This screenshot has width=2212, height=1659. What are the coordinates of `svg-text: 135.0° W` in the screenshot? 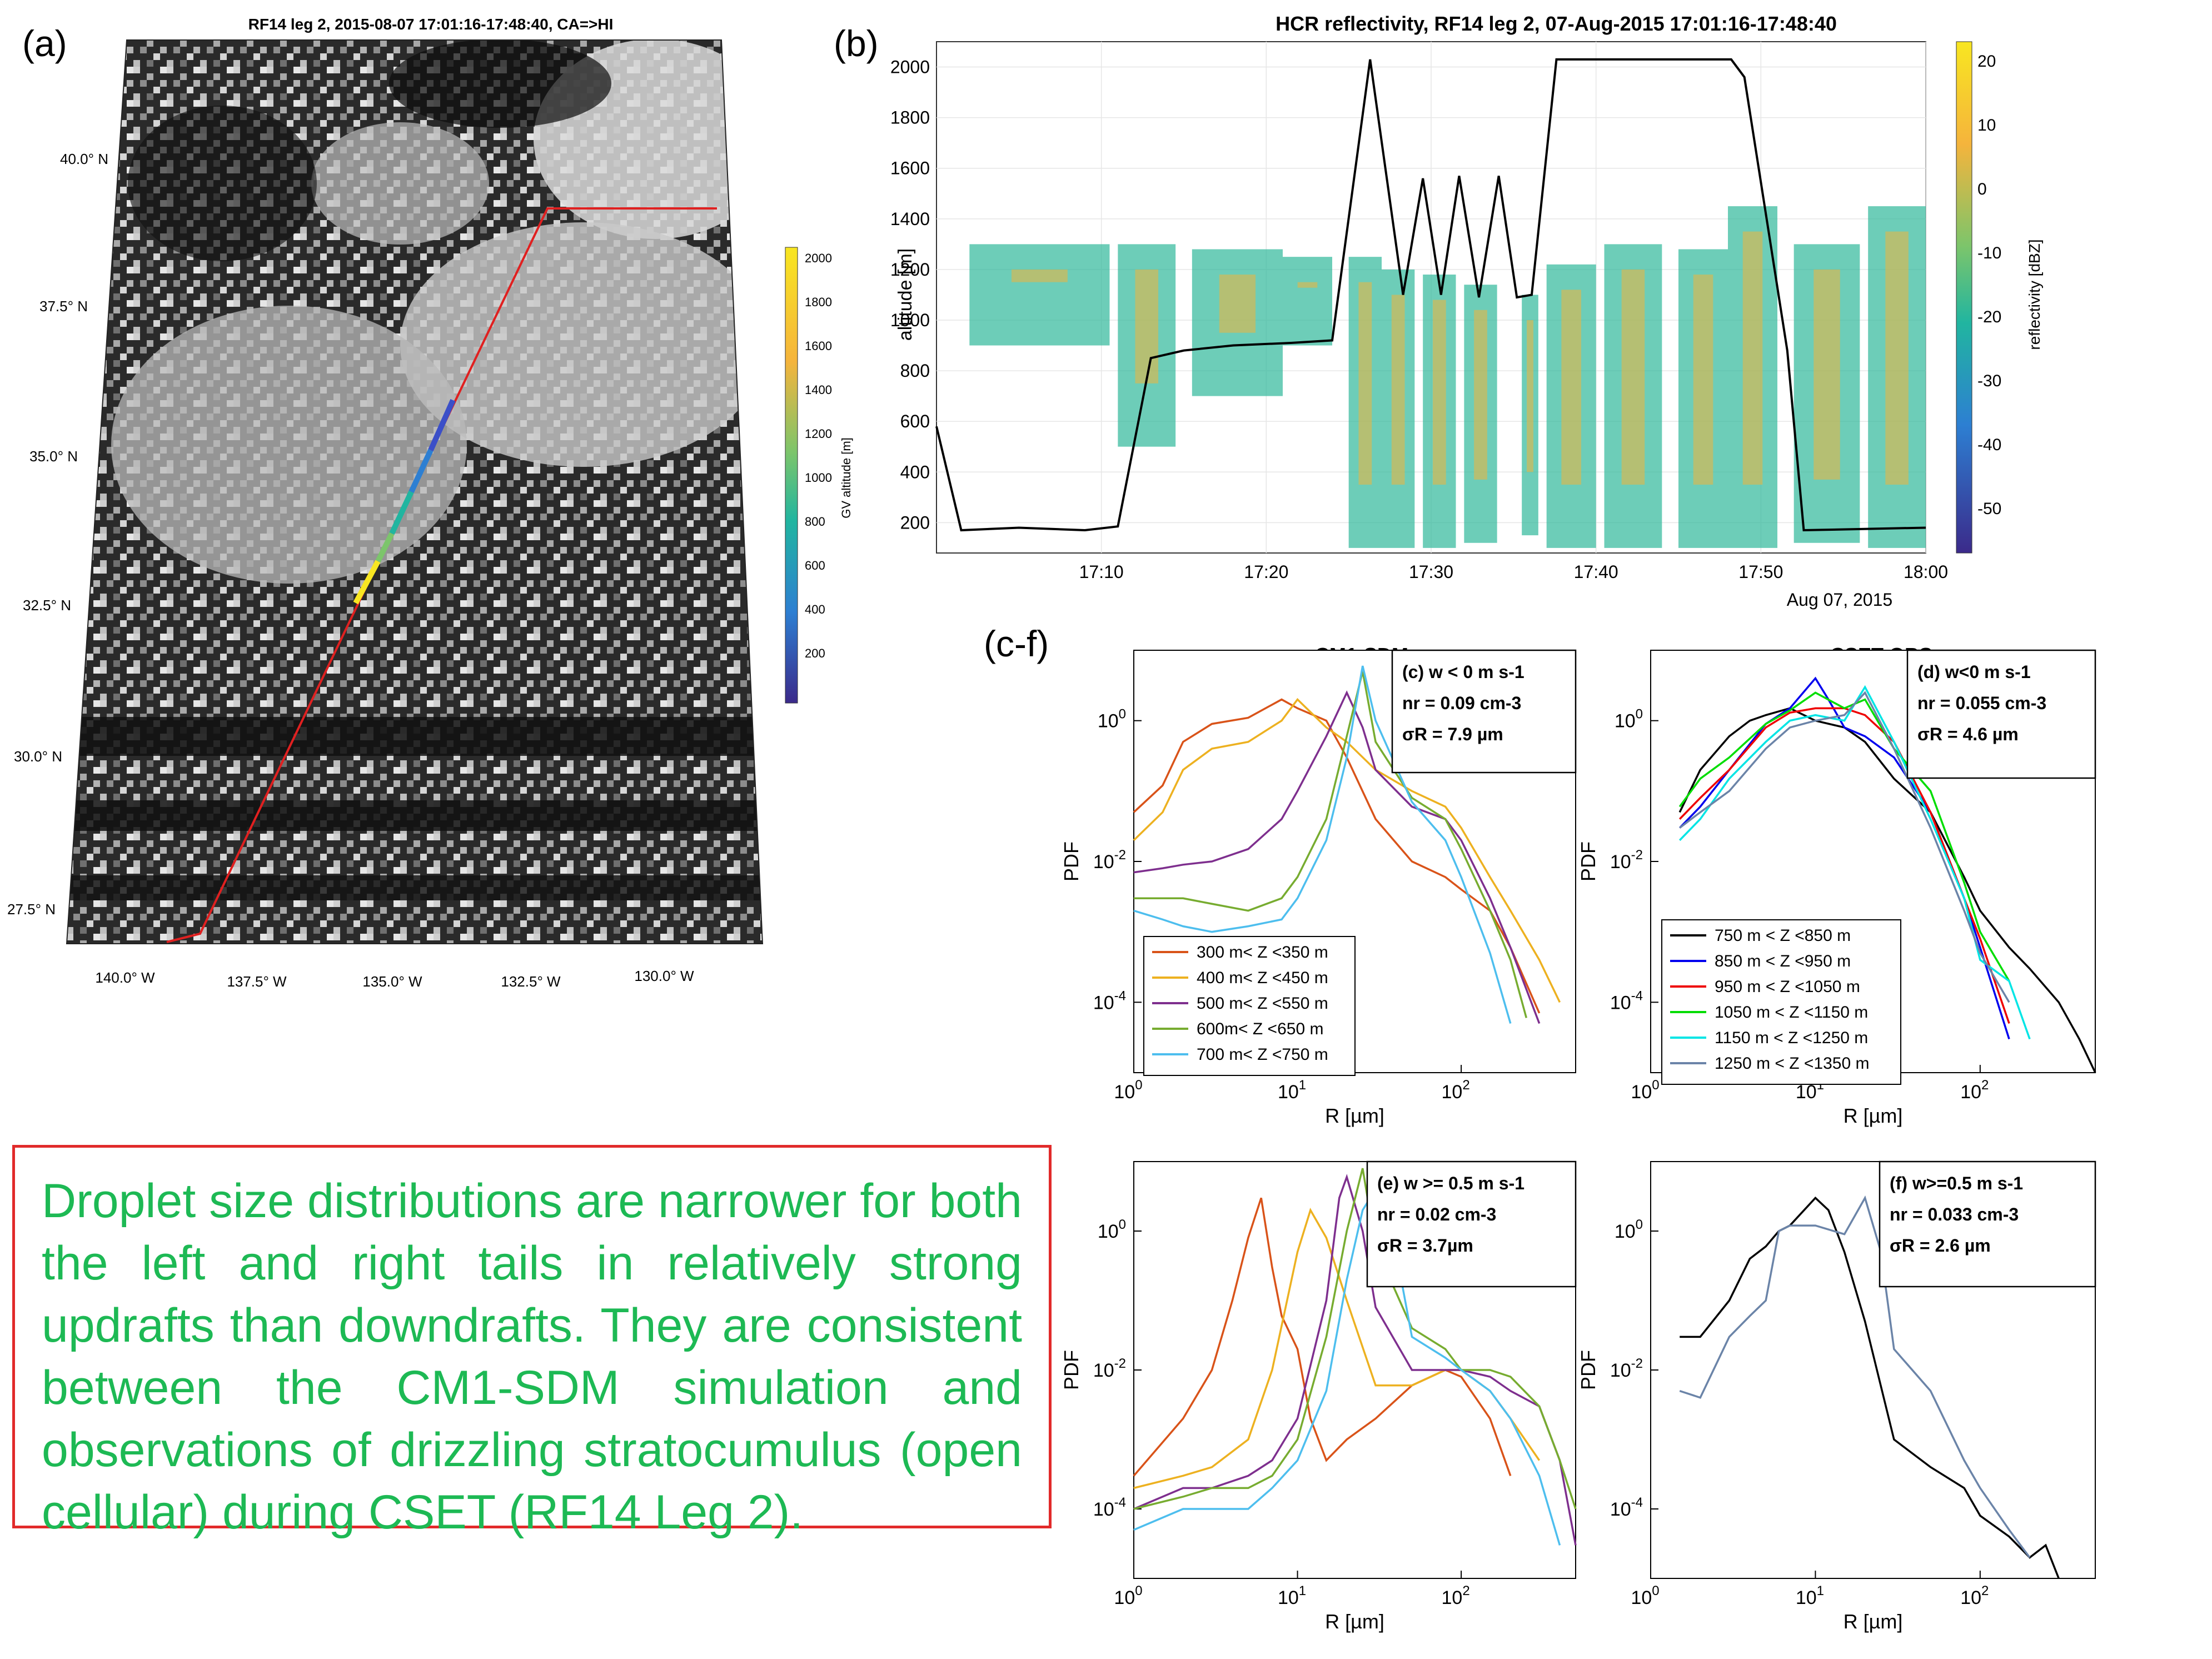 It's located at (392, 982).